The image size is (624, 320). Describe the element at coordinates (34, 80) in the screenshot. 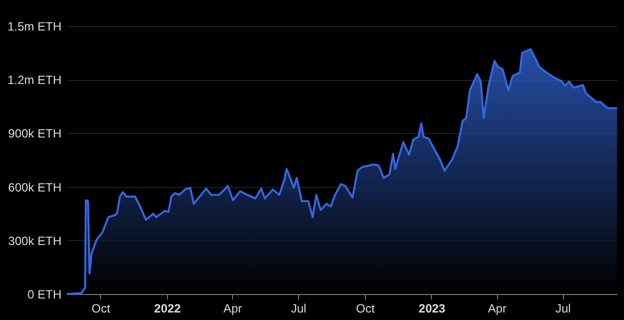

I see `y-tick-label: 1.2m ETH` at that location.